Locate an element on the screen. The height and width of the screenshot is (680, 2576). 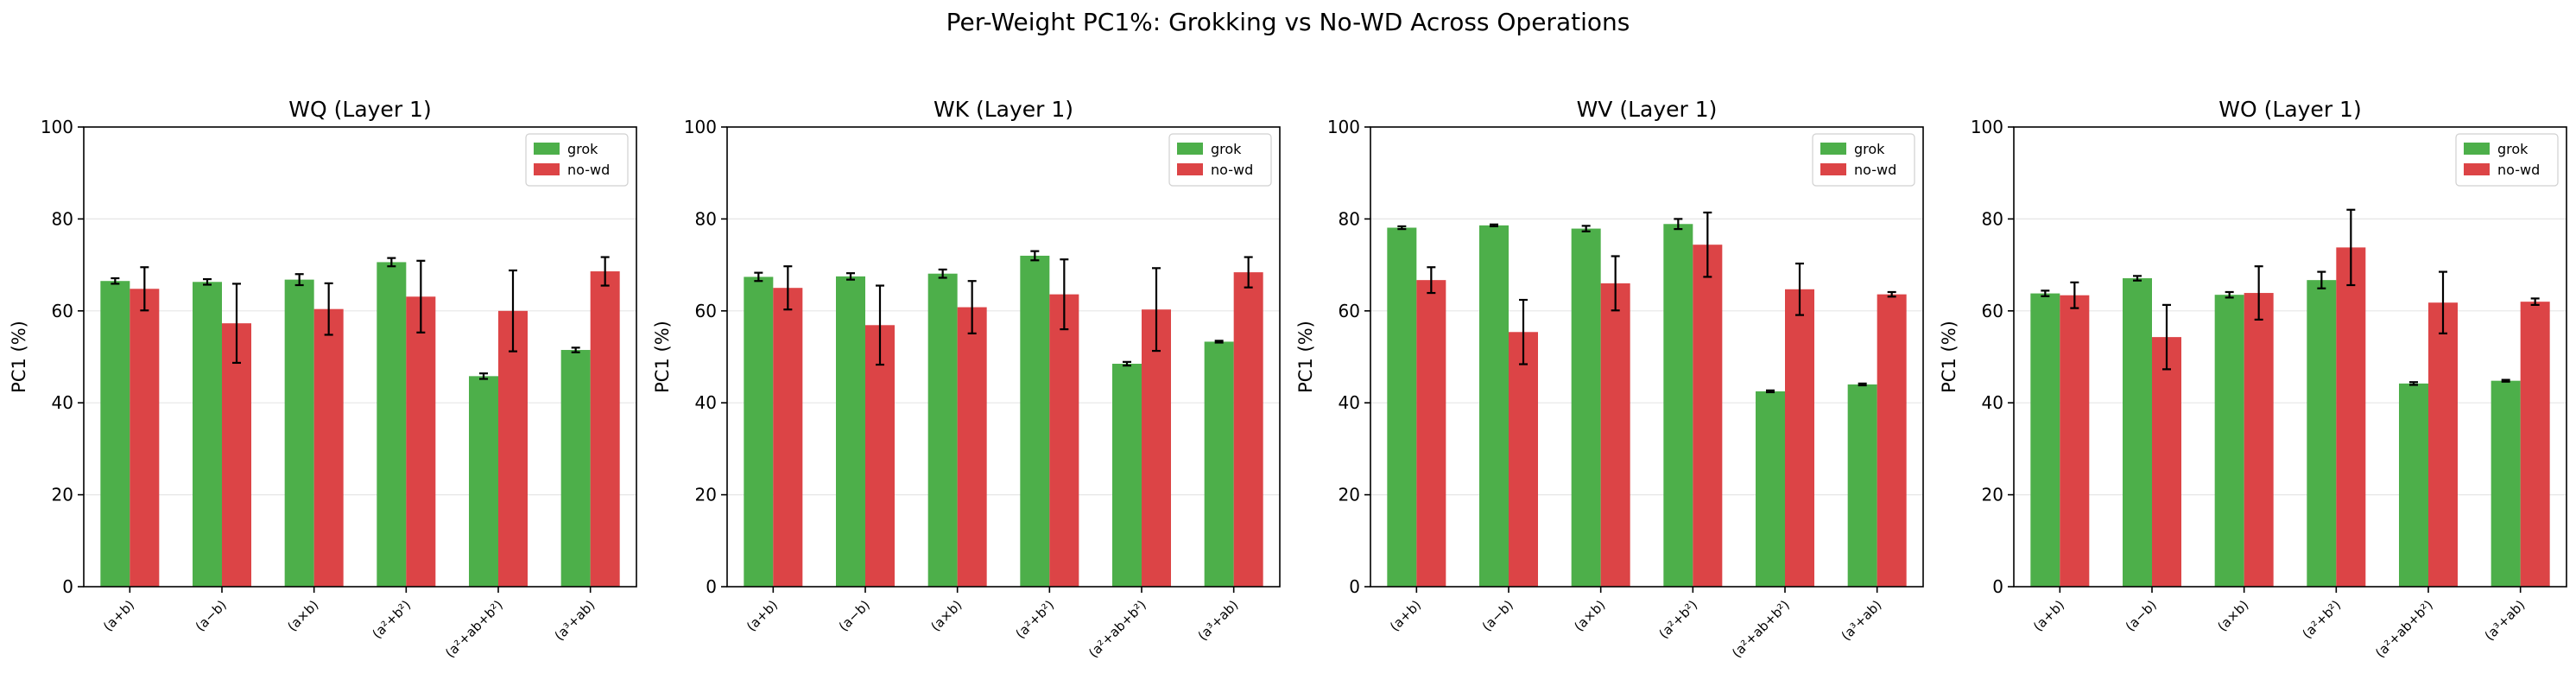
y-tick-label: 0 is located at coordinates (1997, 586).